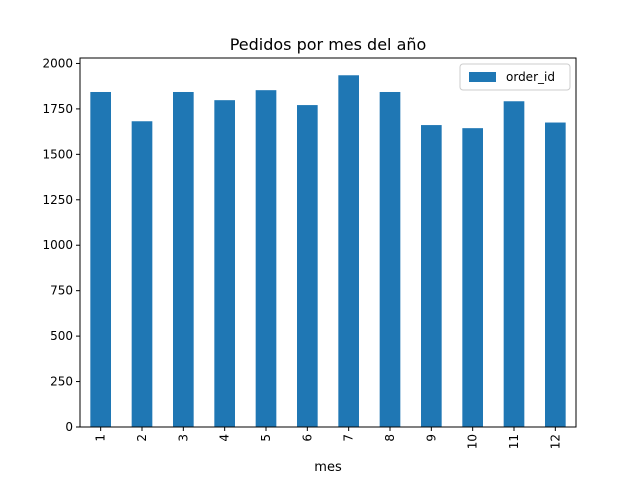 The image size is (640, 480). What do you see at coordinates (183, 438) in the screenshot?
I see `x-tick-label-3: 3` at bounding box center [183, 438].